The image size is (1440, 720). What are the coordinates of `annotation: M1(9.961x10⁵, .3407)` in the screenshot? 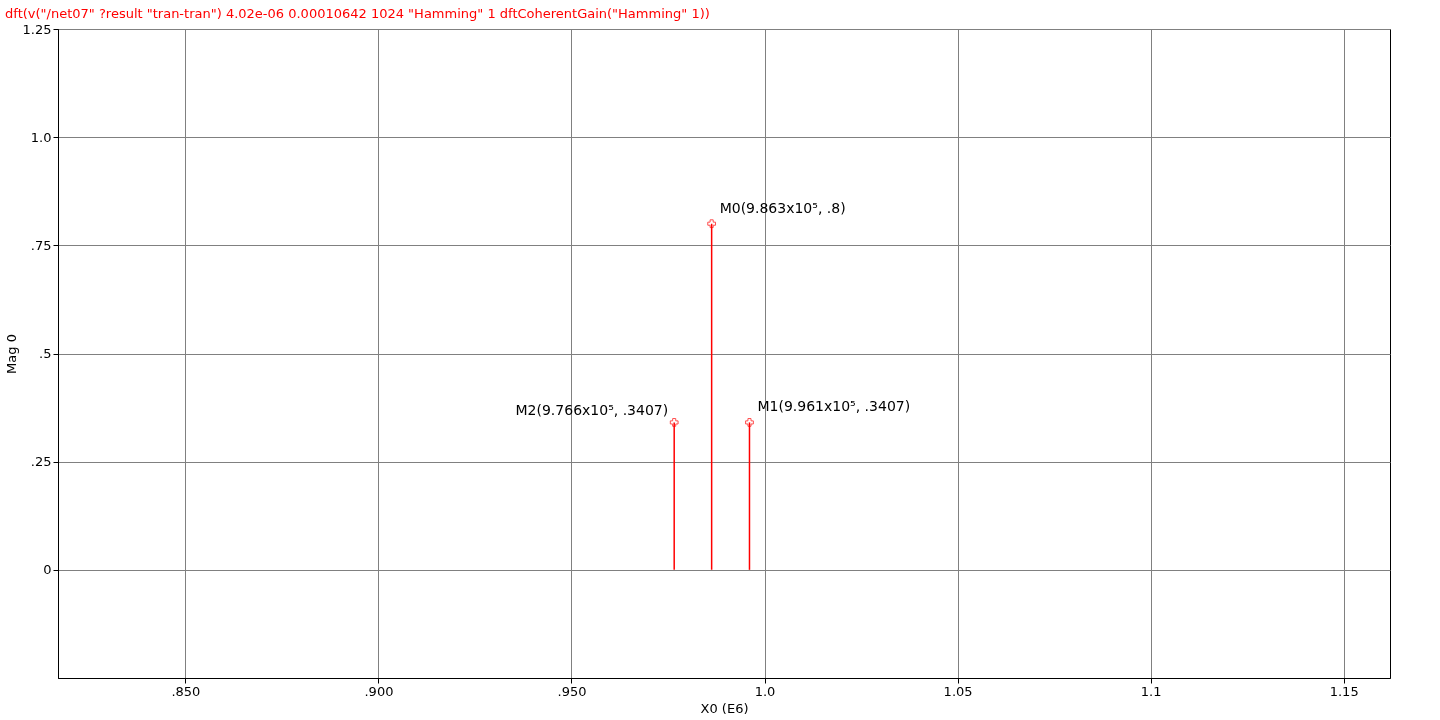 It's located at (834, 406).